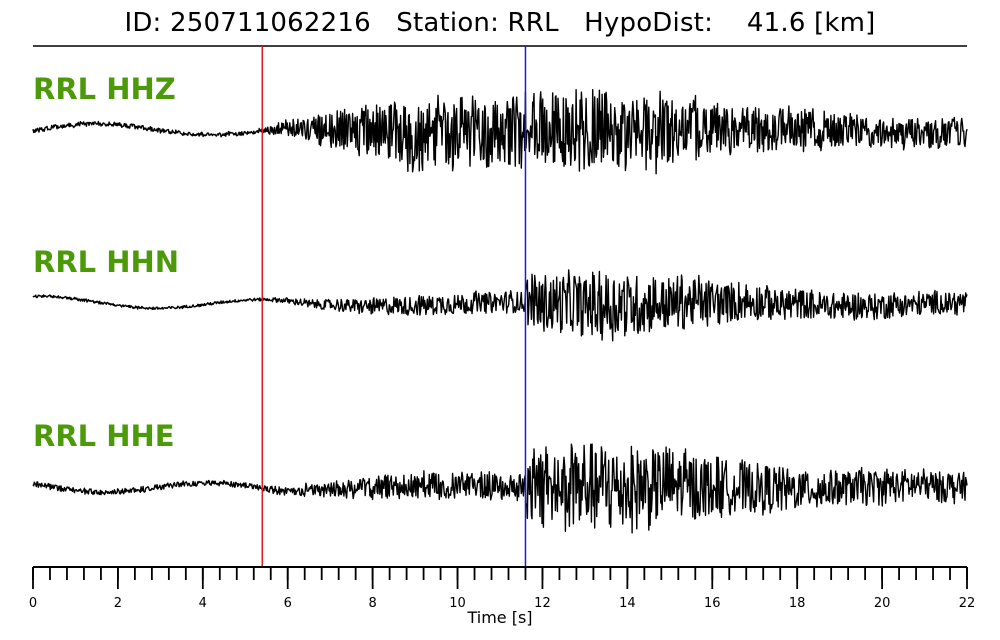  I want to click on x-tick-label: 2, so click(118, 603).